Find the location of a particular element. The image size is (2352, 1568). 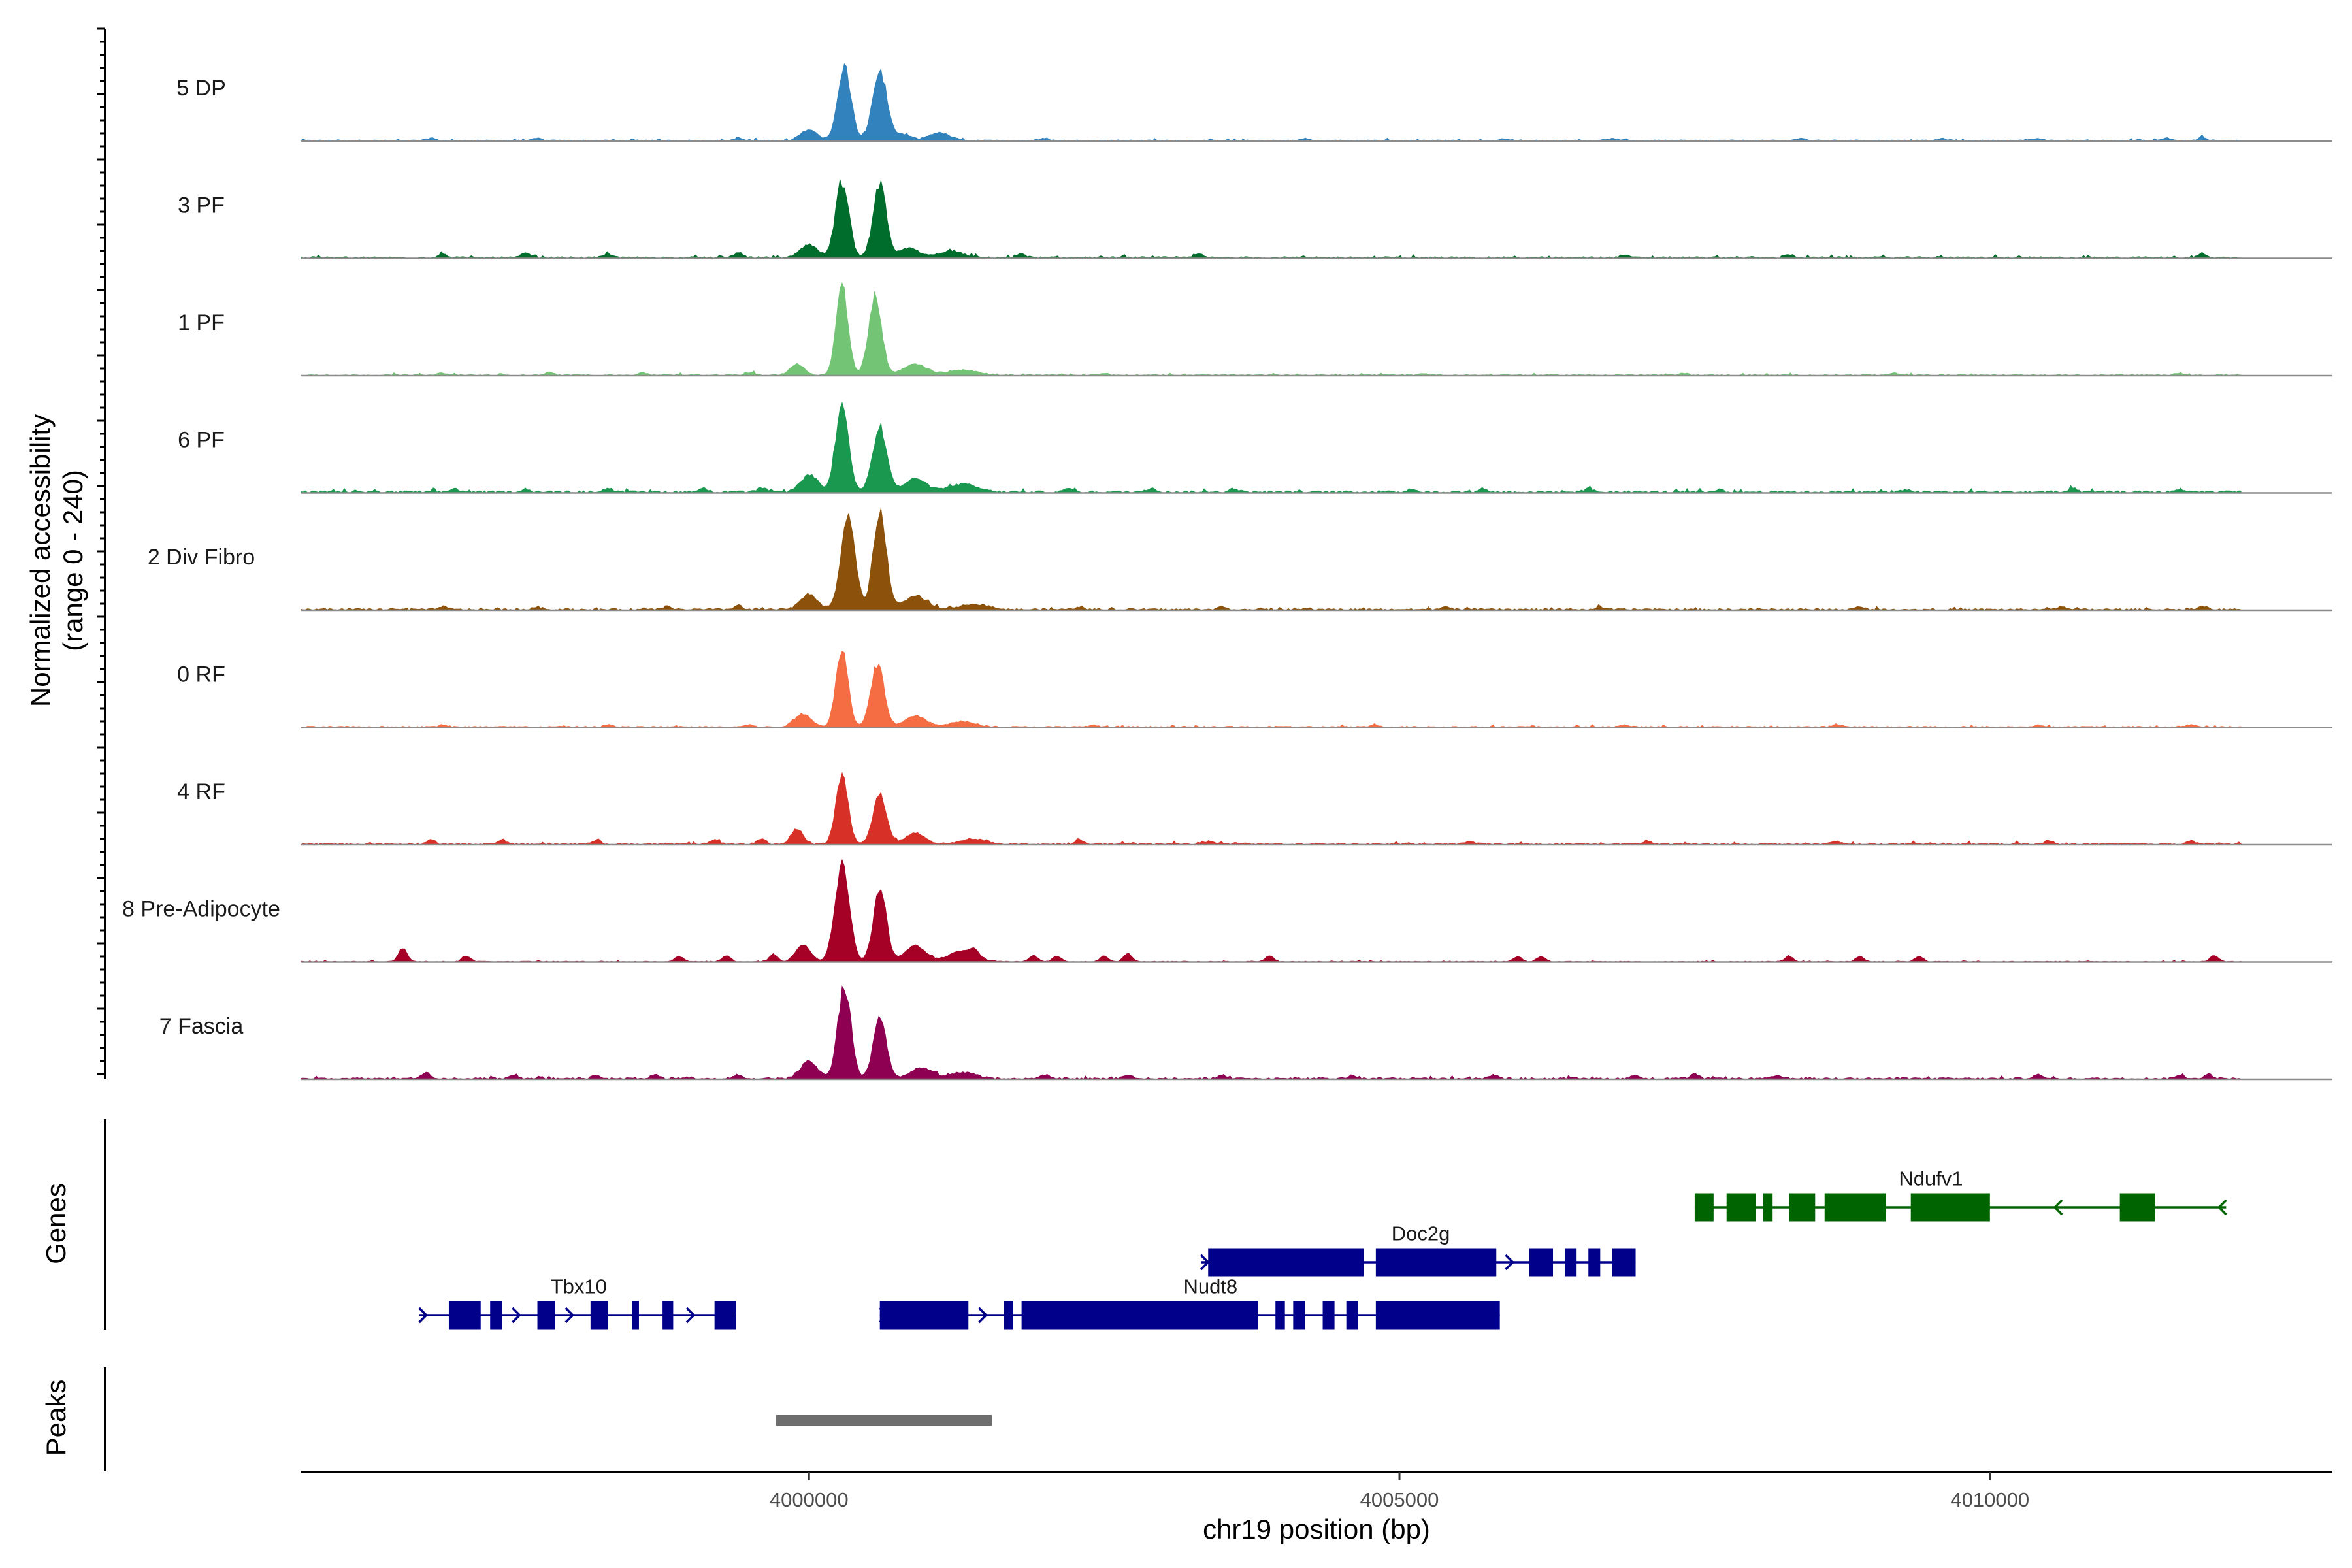

y-axis-title-line2: (range 0 - 240) is located at coordinates (72, 560).